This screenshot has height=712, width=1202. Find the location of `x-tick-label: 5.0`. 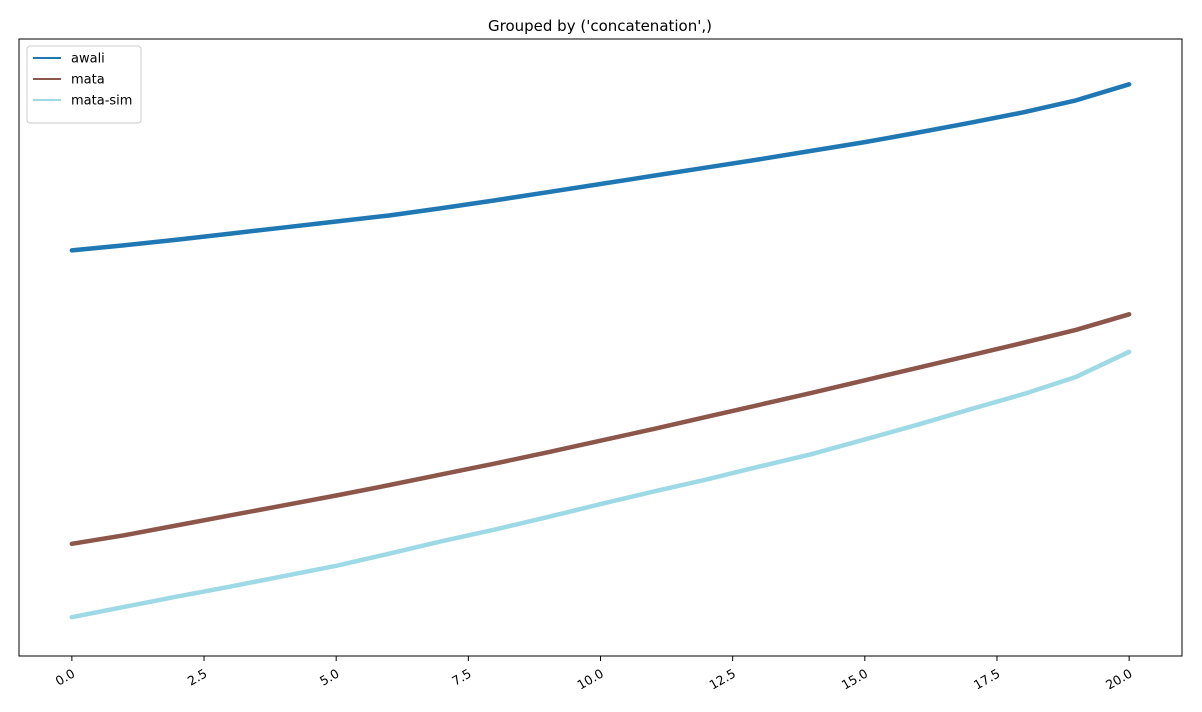

x-tick-label: 5.0 is located at coordinates (329, 677).